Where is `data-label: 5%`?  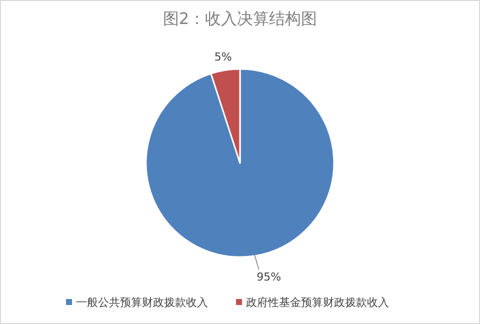
data-label: 5% is located at coordinates (223, 57).